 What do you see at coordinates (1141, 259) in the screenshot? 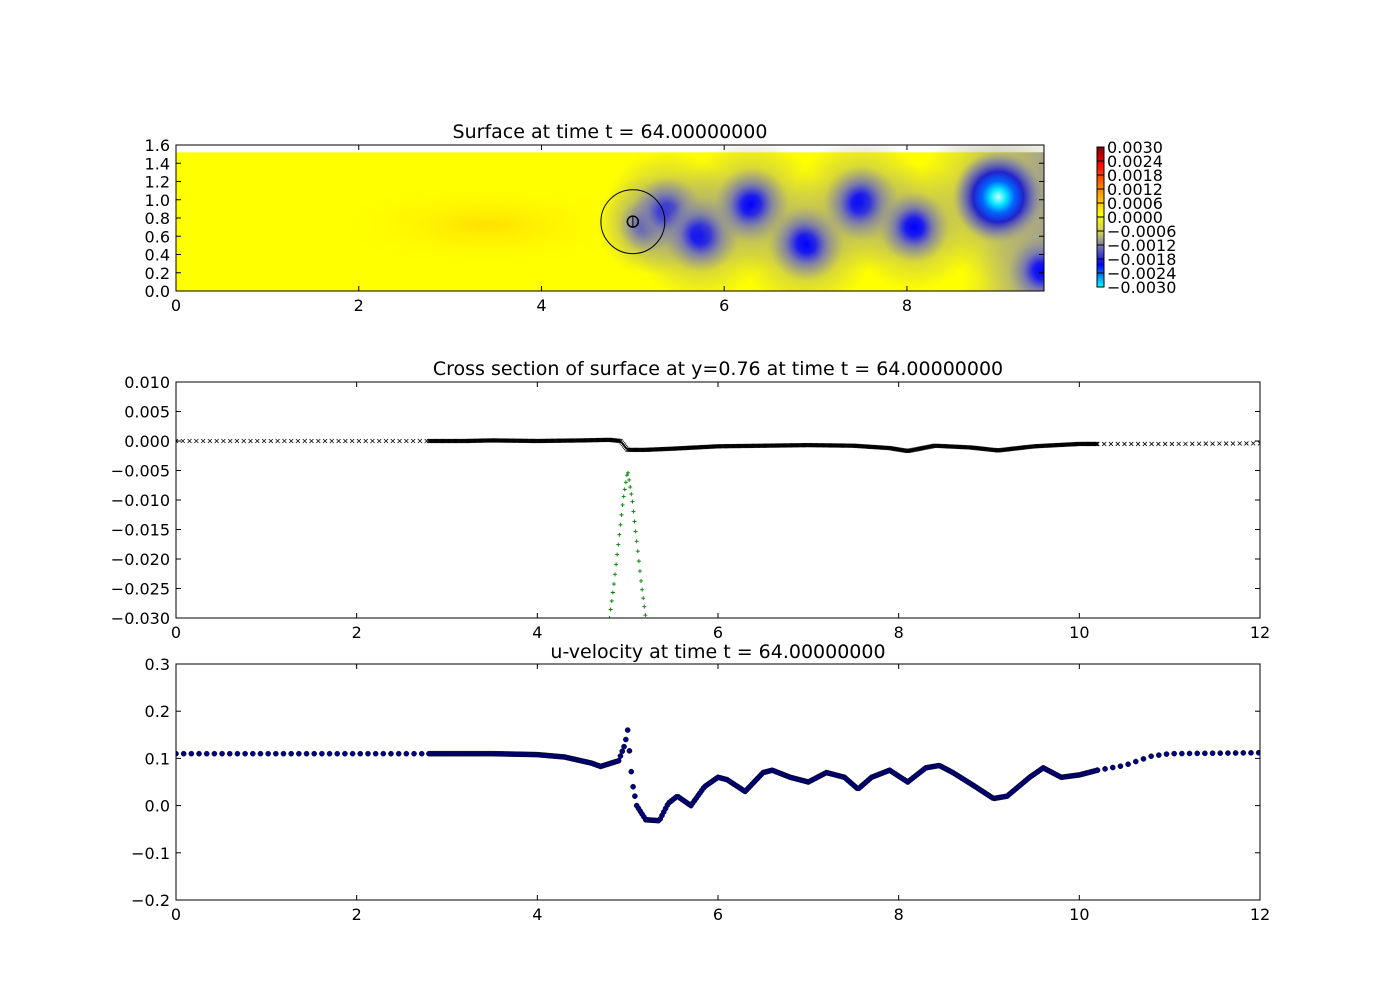
I see `colorbar-tick-label: −0.0018` at bounding box center [1141, 259].